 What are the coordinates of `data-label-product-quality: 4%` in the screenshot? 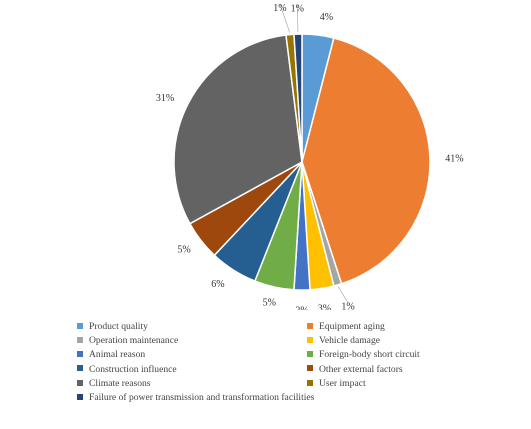 It's located at (326, 17).